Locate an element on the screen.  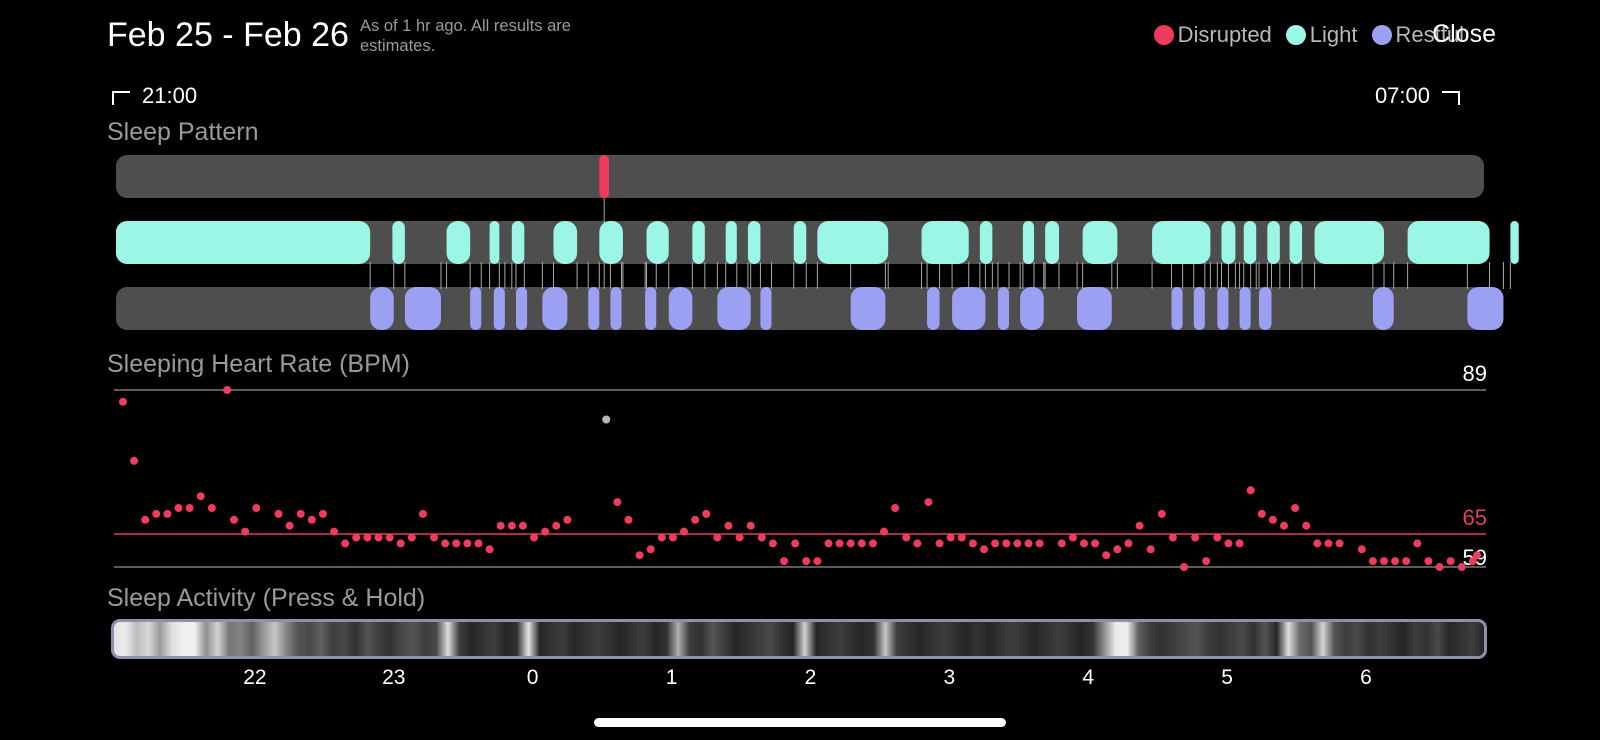
start-time-label: 21:00 is located at coordinates (170, 95).